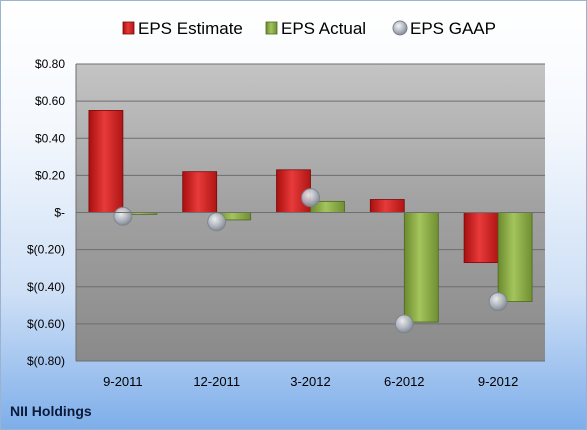 Image resolution: width=587 pixels, height=430 pixels. Describe the element at coordinates (46, 287) in the screenshot. I see `y-tick-label: $(0.40)` at that location.